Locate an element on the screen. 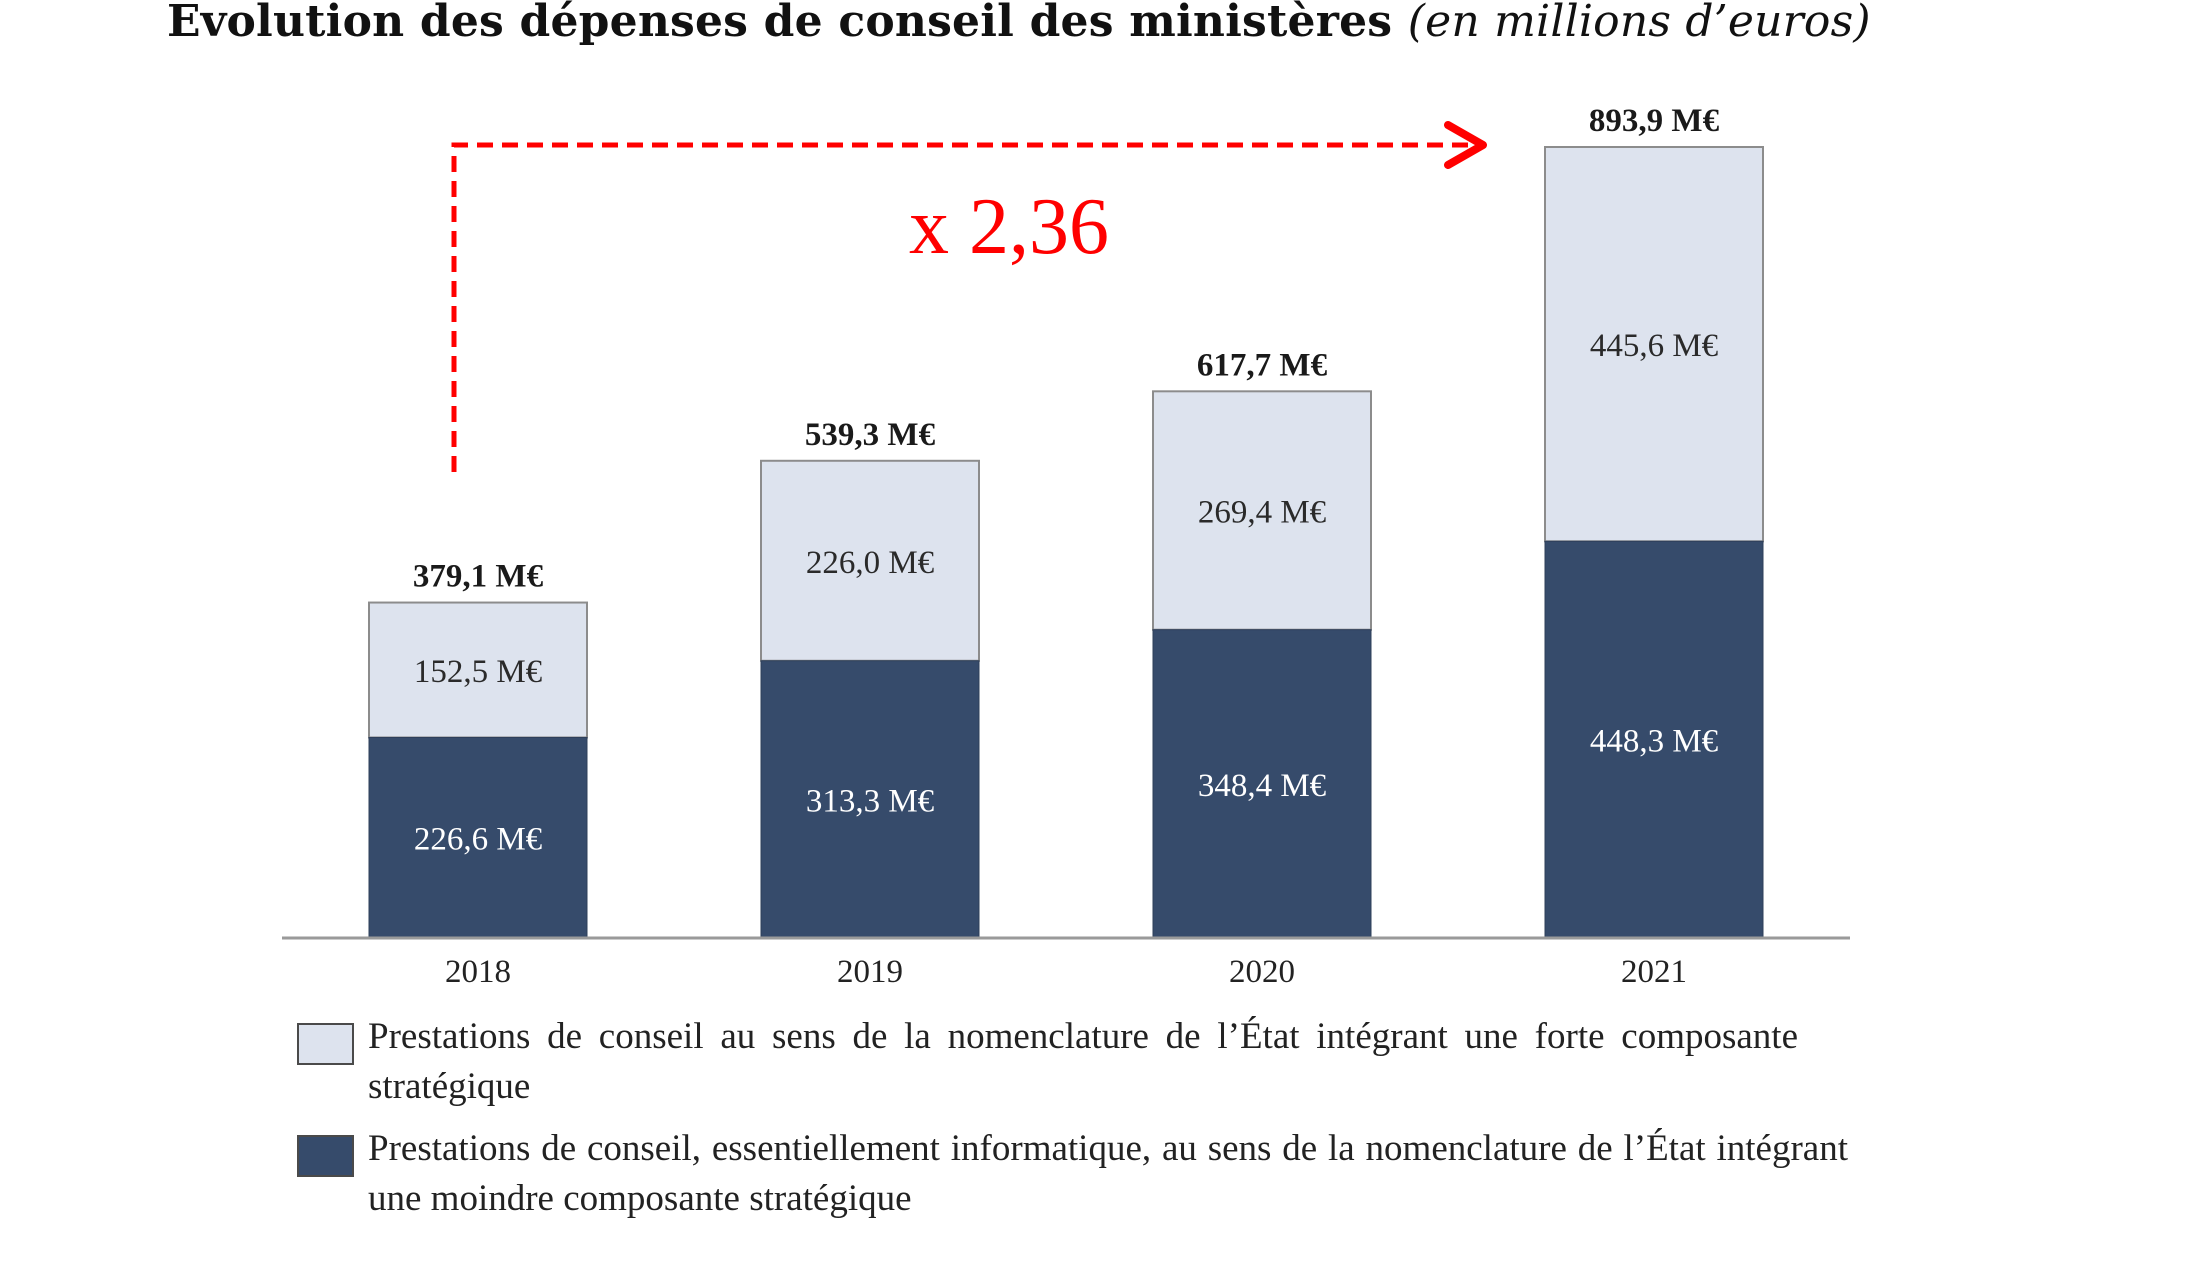 This screenshot has height=1269, width=2200. chart-title-unit: (en millions d’euros) is located at coordinates (1639, 23).